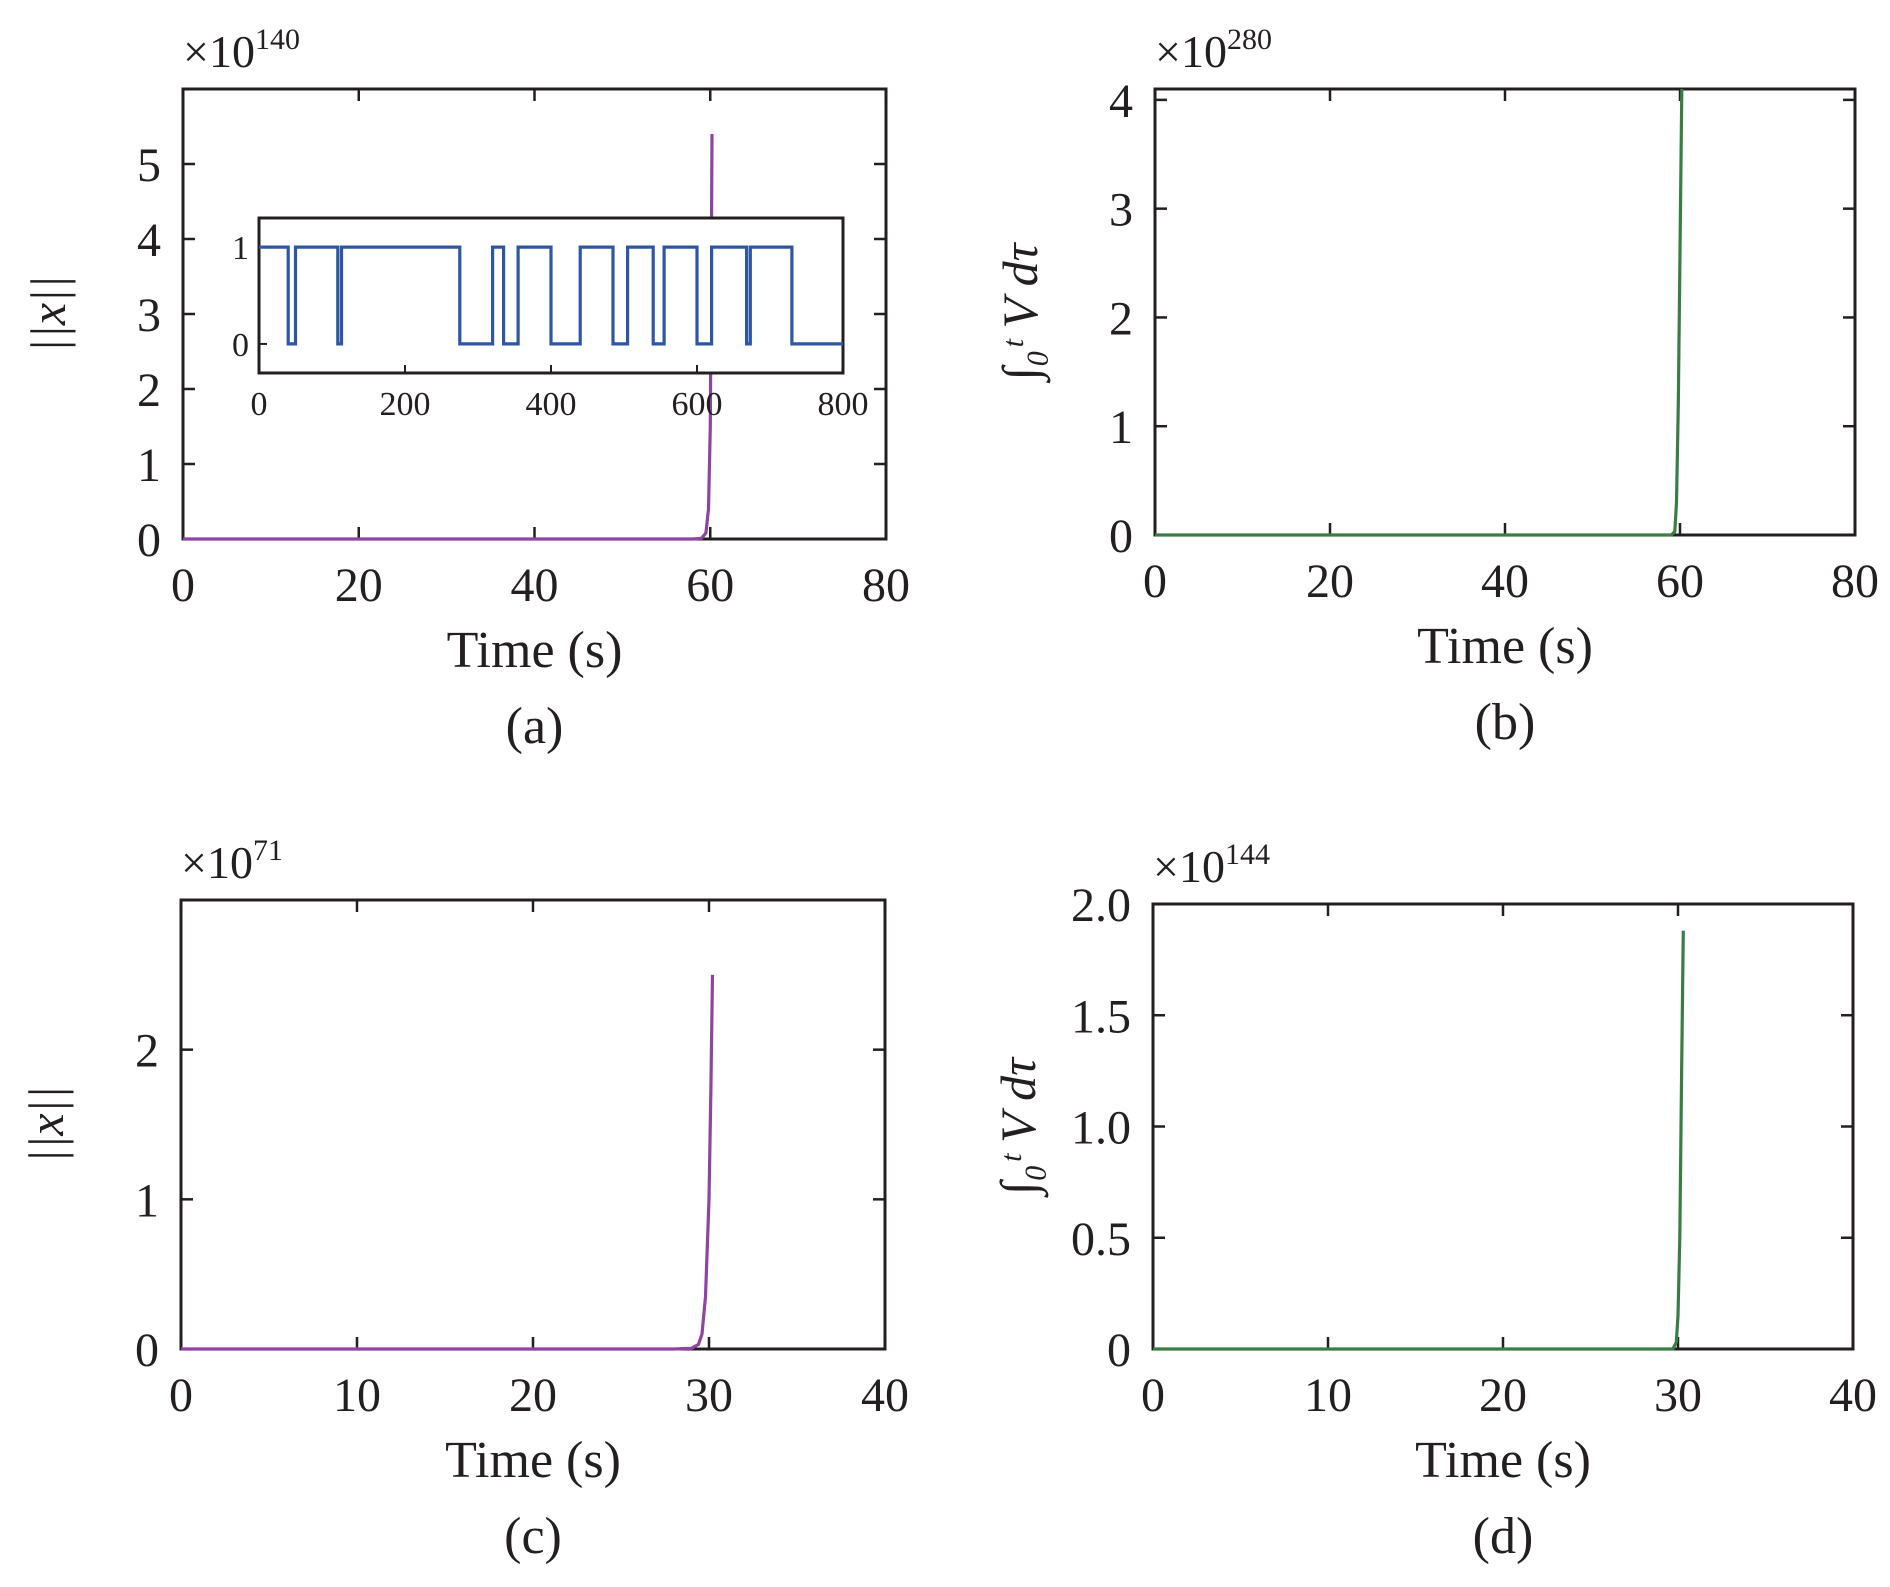 The height and width of the screenshot is (1587, 1890). Describe the element at coordinates (149, 165) in the screenshot. I see `y-tick-label: 5` at that location.